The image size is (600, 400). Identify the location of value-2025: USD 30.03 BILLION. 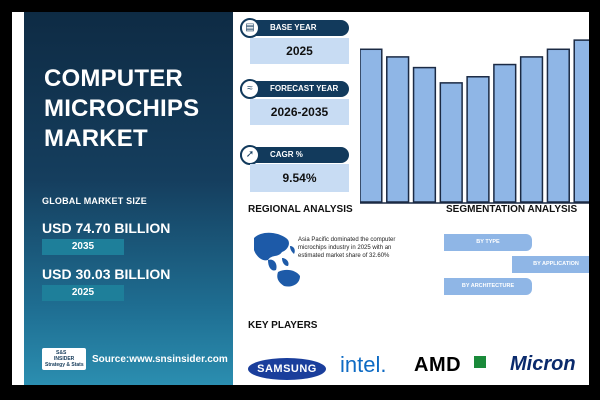
(106, 274).